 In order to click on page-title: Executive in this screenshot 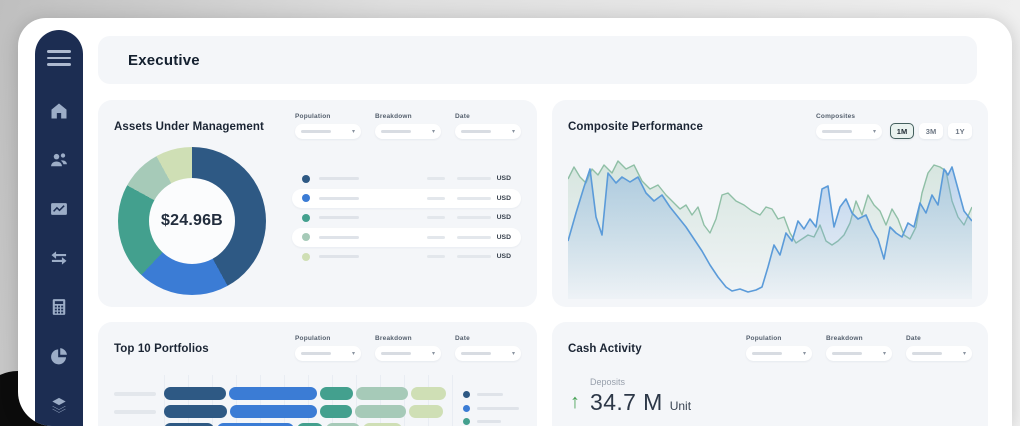, I will do `click(164, 60)`.